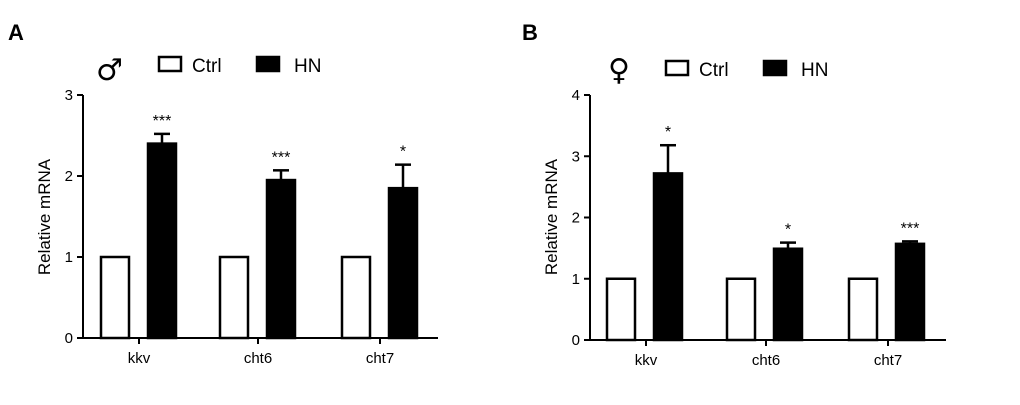  Describe the element at coordinates (551, 216) in the screenshot. I see `y-axis-label-b: Relative mRNA` at that location.